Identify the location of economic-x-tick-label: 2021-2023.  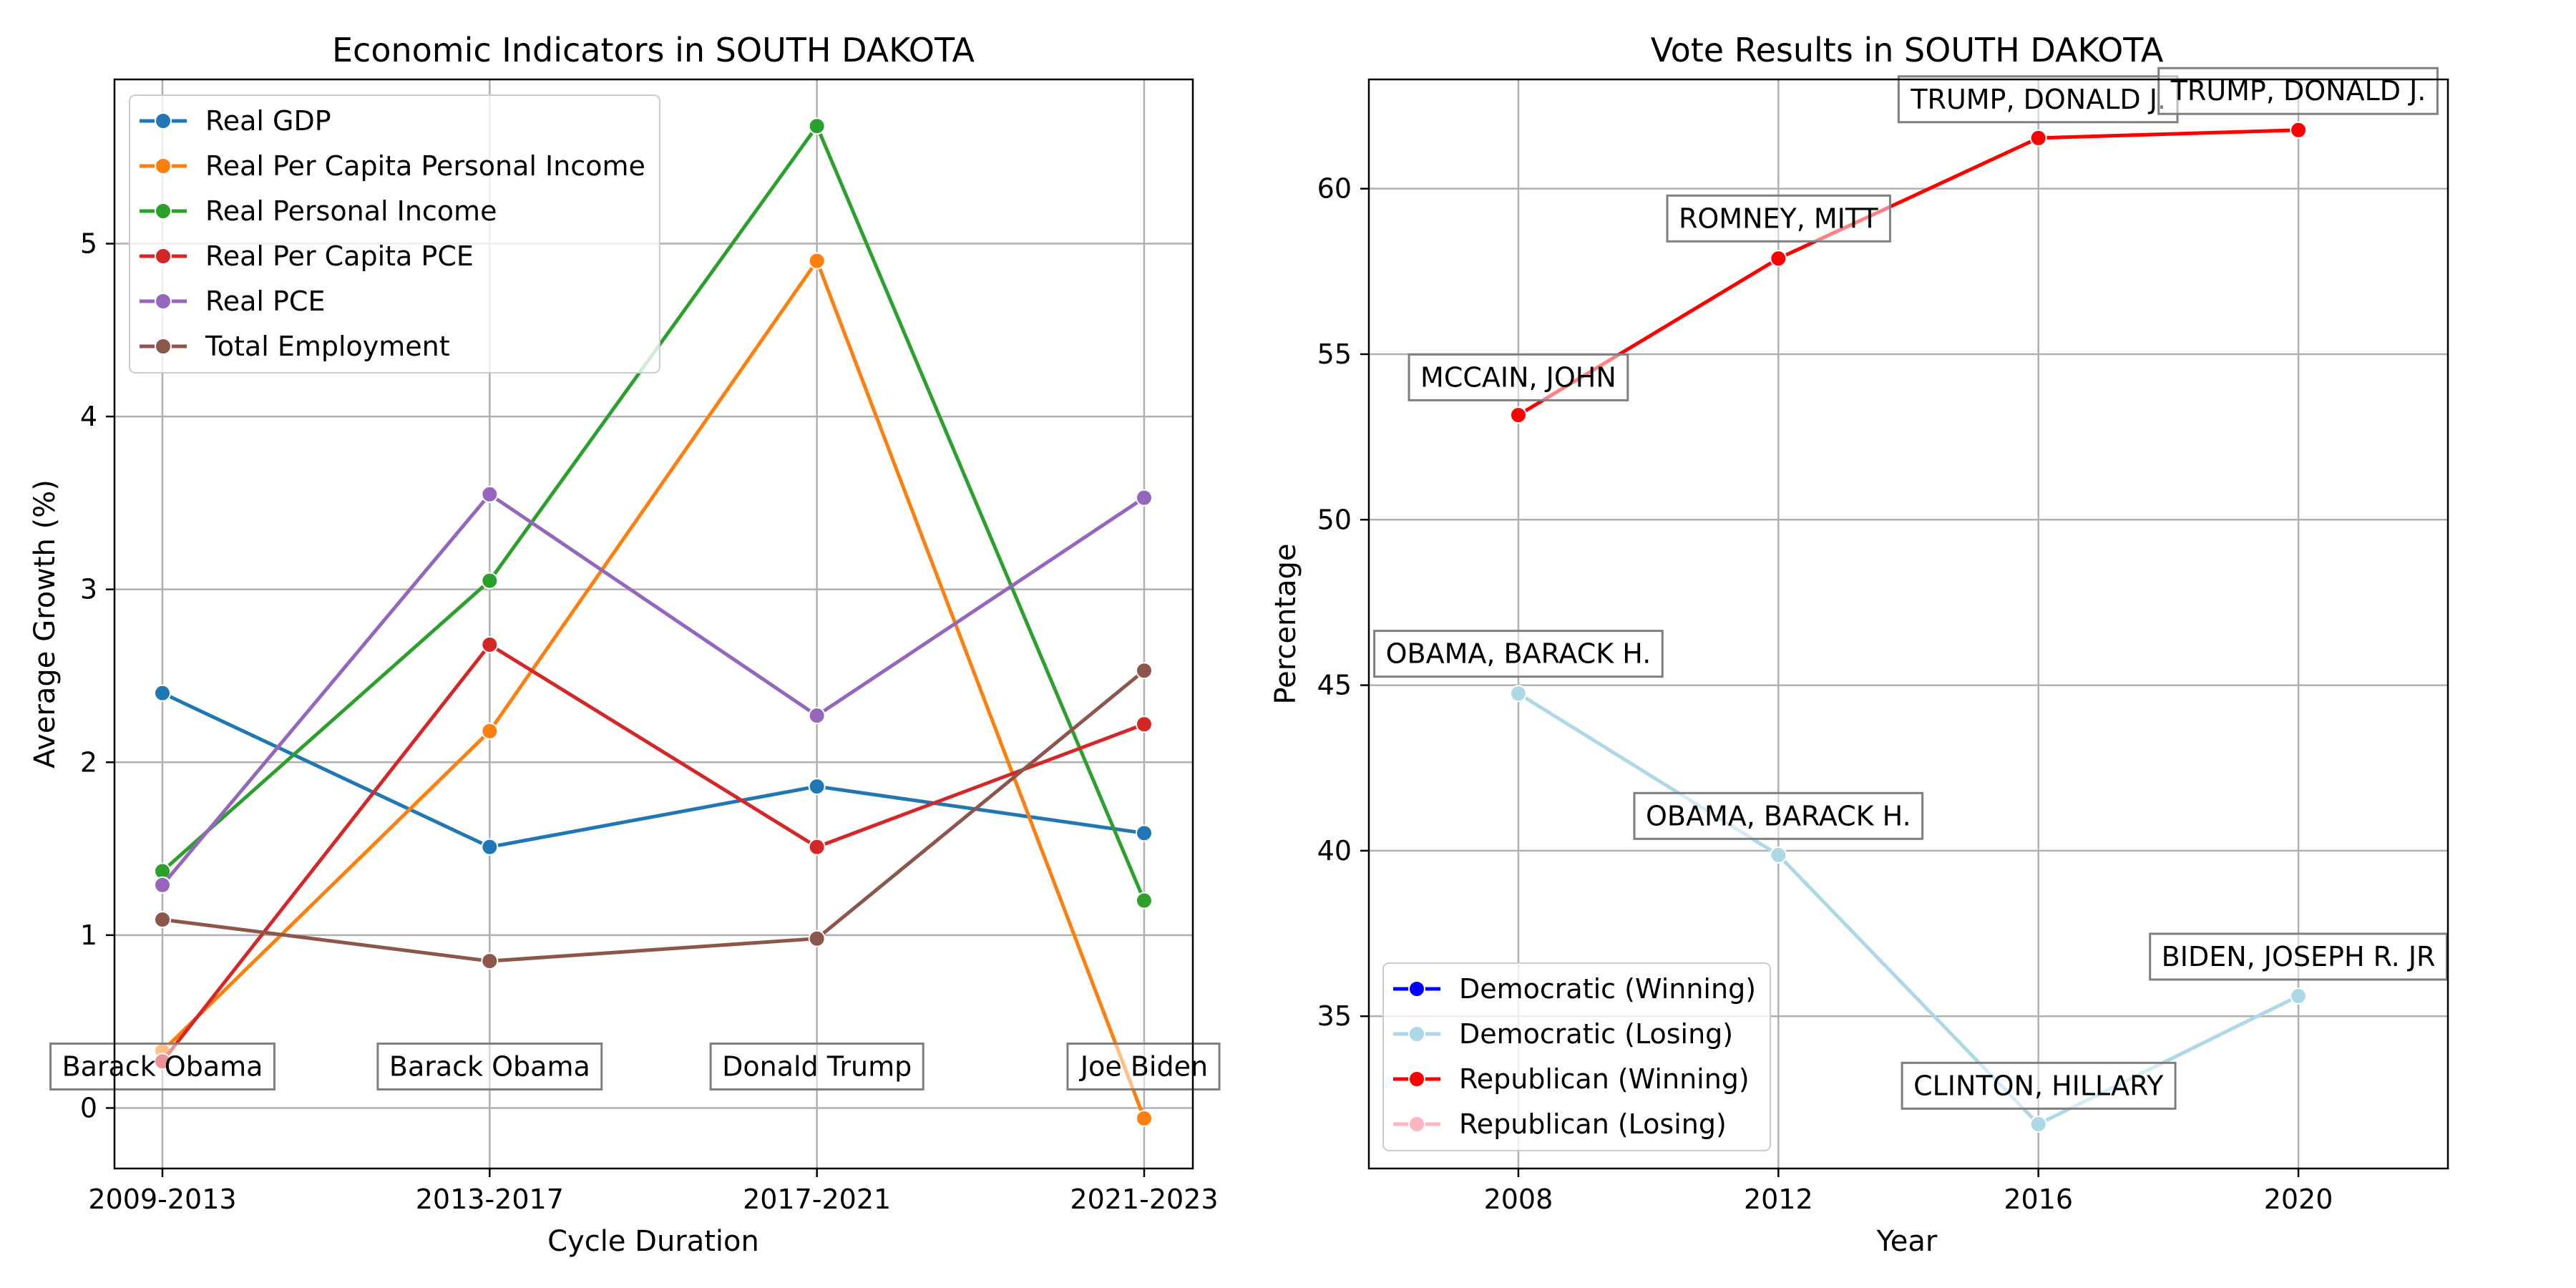
(1144, 1199).